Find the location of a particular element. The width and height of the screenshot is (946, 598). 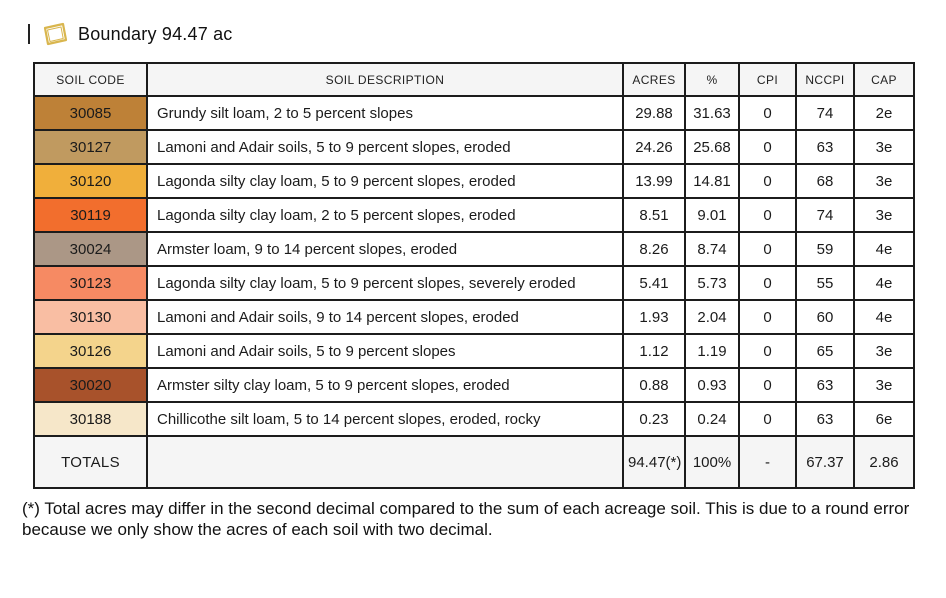

column-header-soil-description: SOIL DESCRIPTION is located at coordinates (385, 79).